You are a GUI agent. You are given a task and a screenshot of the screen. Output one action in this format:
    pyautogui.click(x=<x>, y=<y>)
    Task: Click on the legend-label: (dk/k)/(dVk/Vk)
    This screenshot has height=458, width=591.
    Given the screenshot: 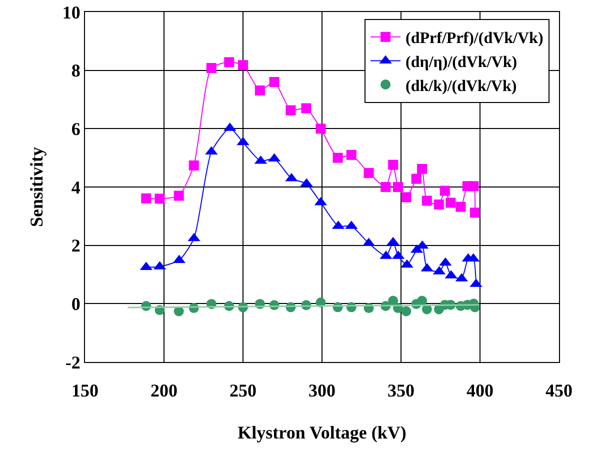 What is the action you would take?
    pyautogui.click(x=461, y=86)
    